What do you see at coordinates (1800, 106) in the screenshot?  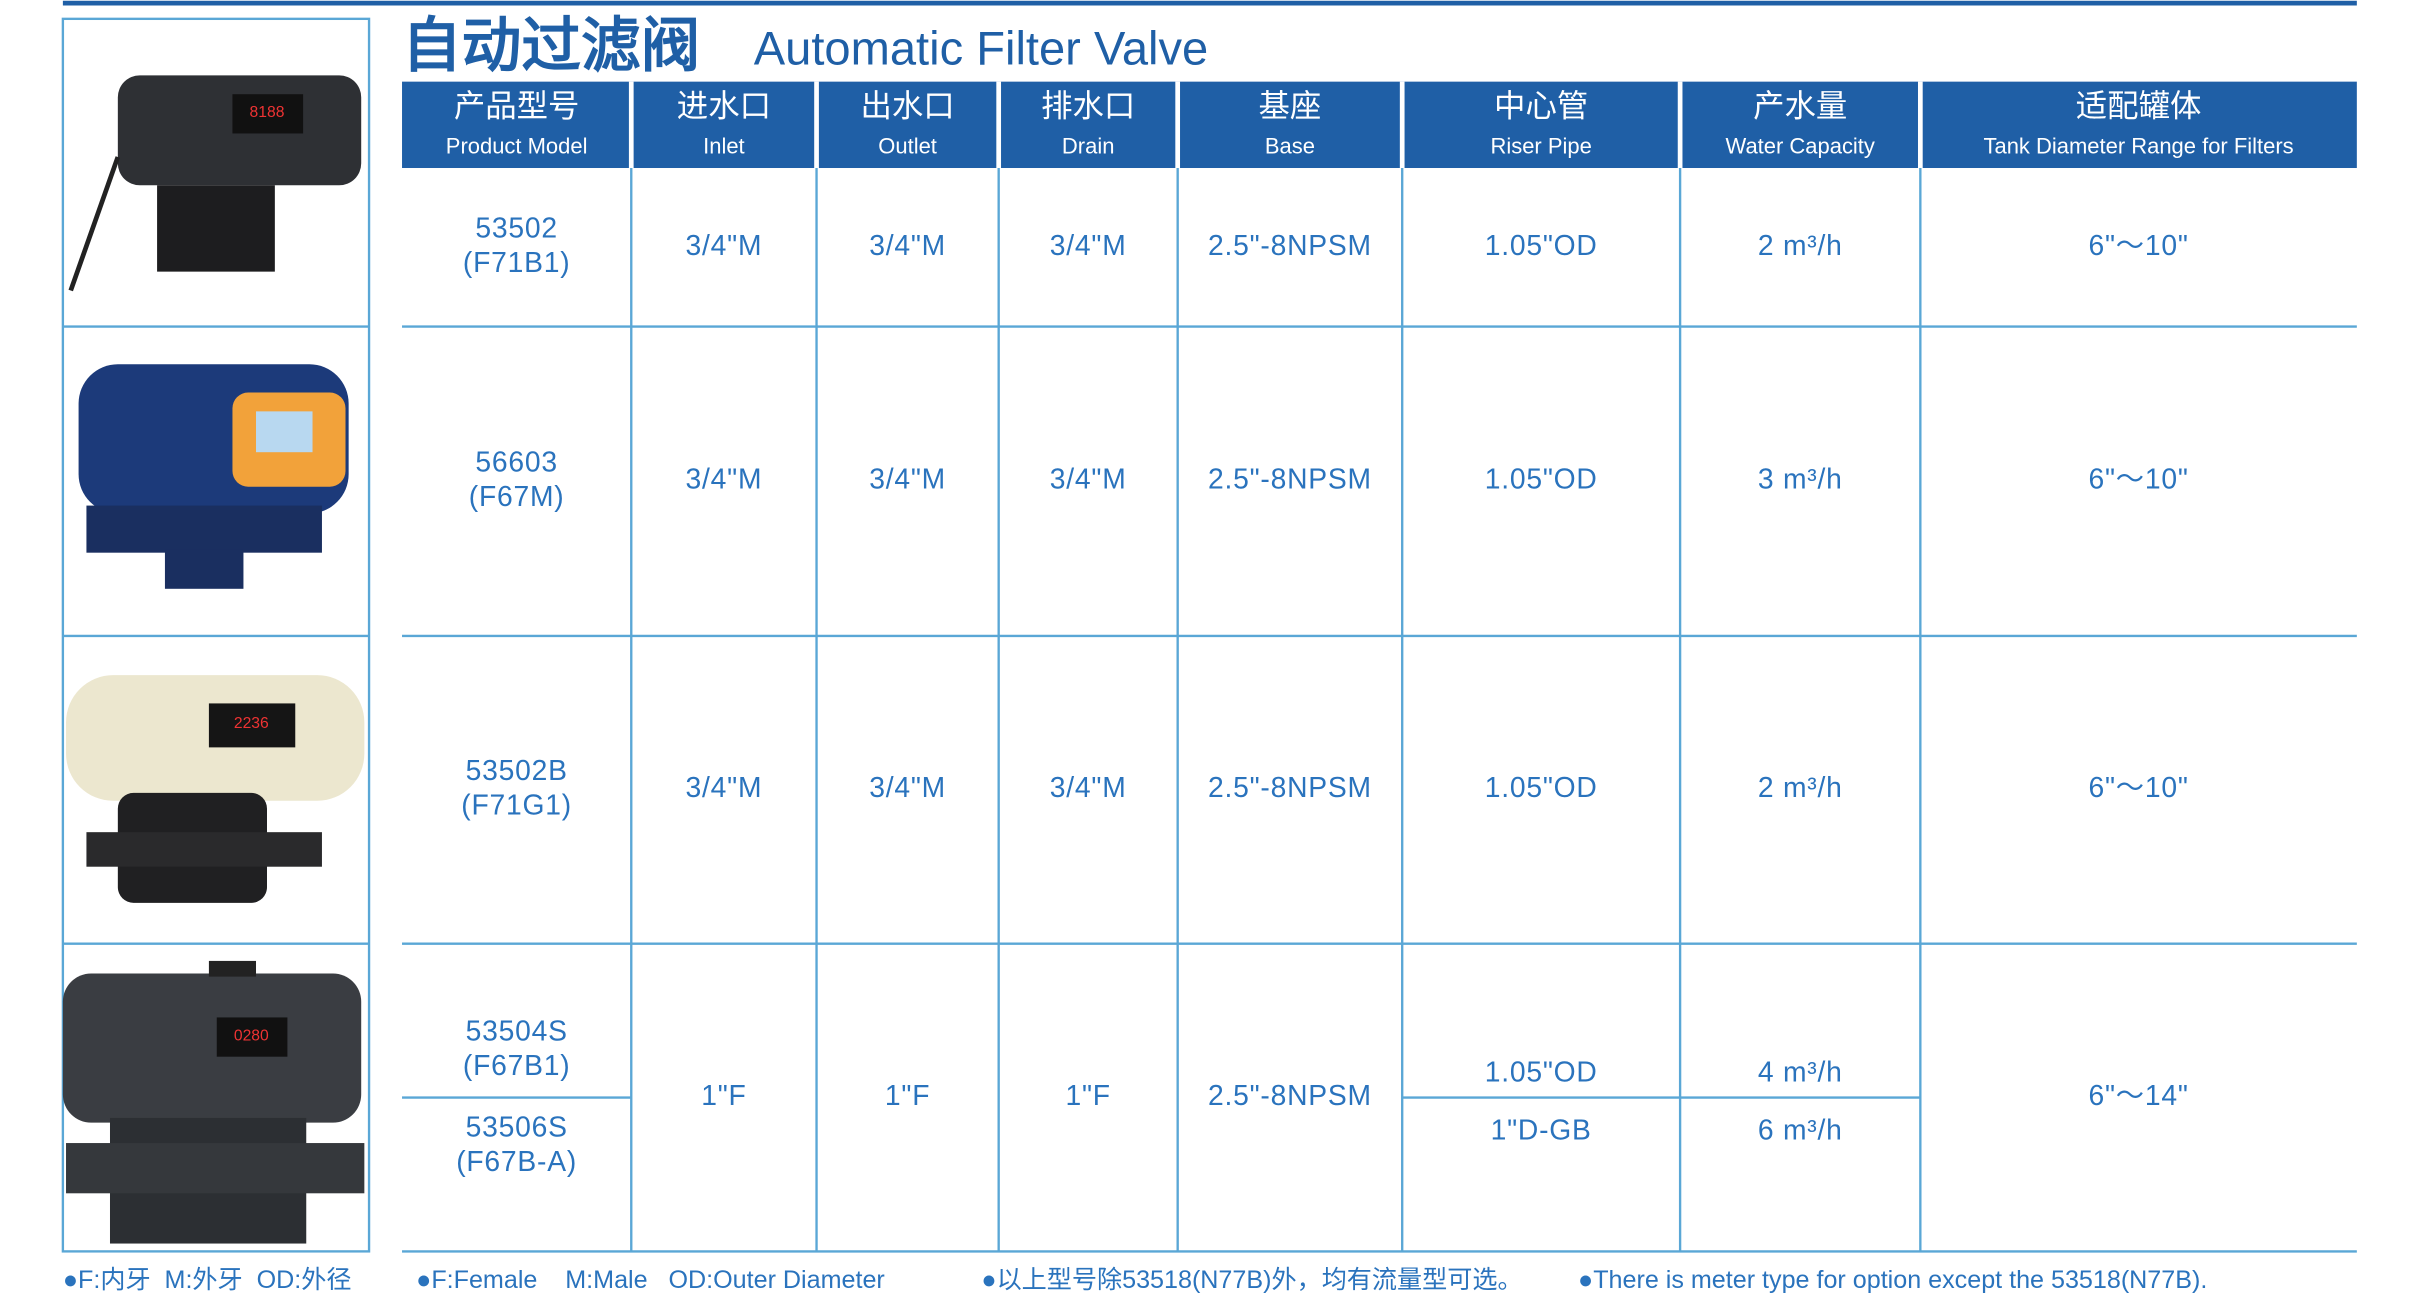 I see `column-title-cn: 产水量` at bounding box center [1800, 106].